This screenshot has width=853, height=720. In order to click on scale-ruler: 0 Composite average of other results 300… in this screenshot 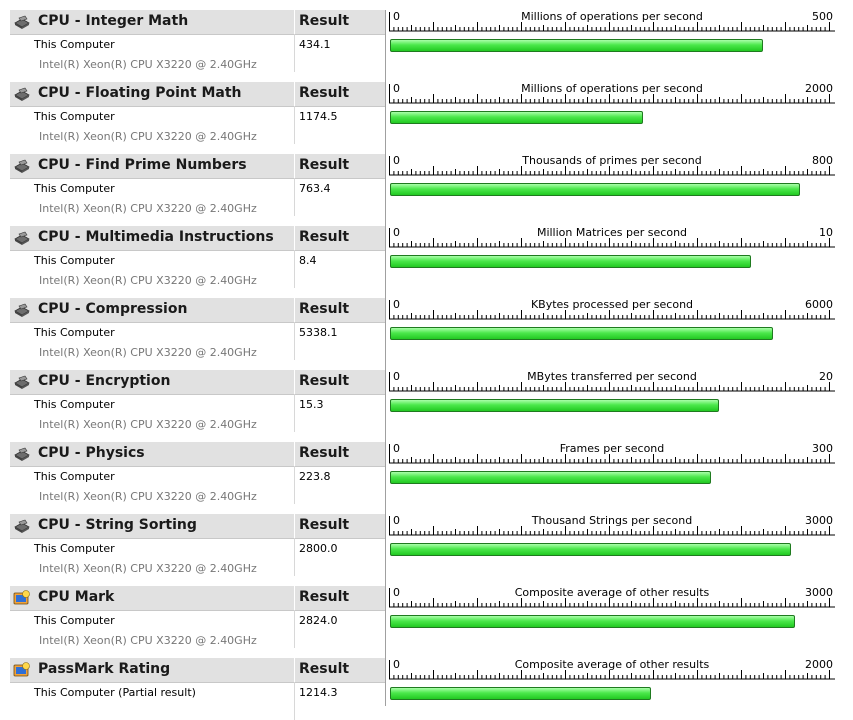, I will do `click(612, 597)`.